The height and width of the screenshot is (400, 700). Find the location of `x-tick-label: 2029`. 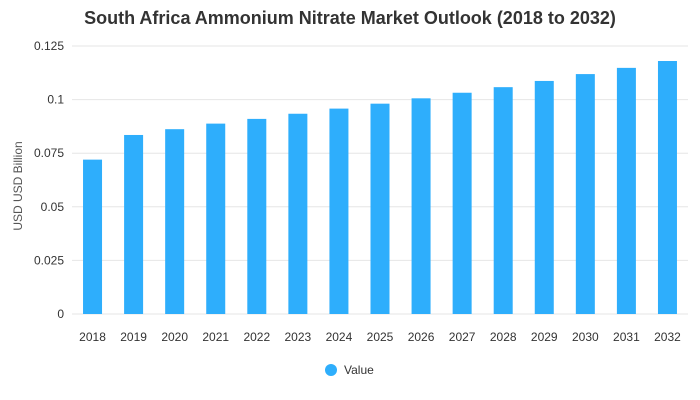

x-tick-label: 2029 is located at coordinates (544, 337).